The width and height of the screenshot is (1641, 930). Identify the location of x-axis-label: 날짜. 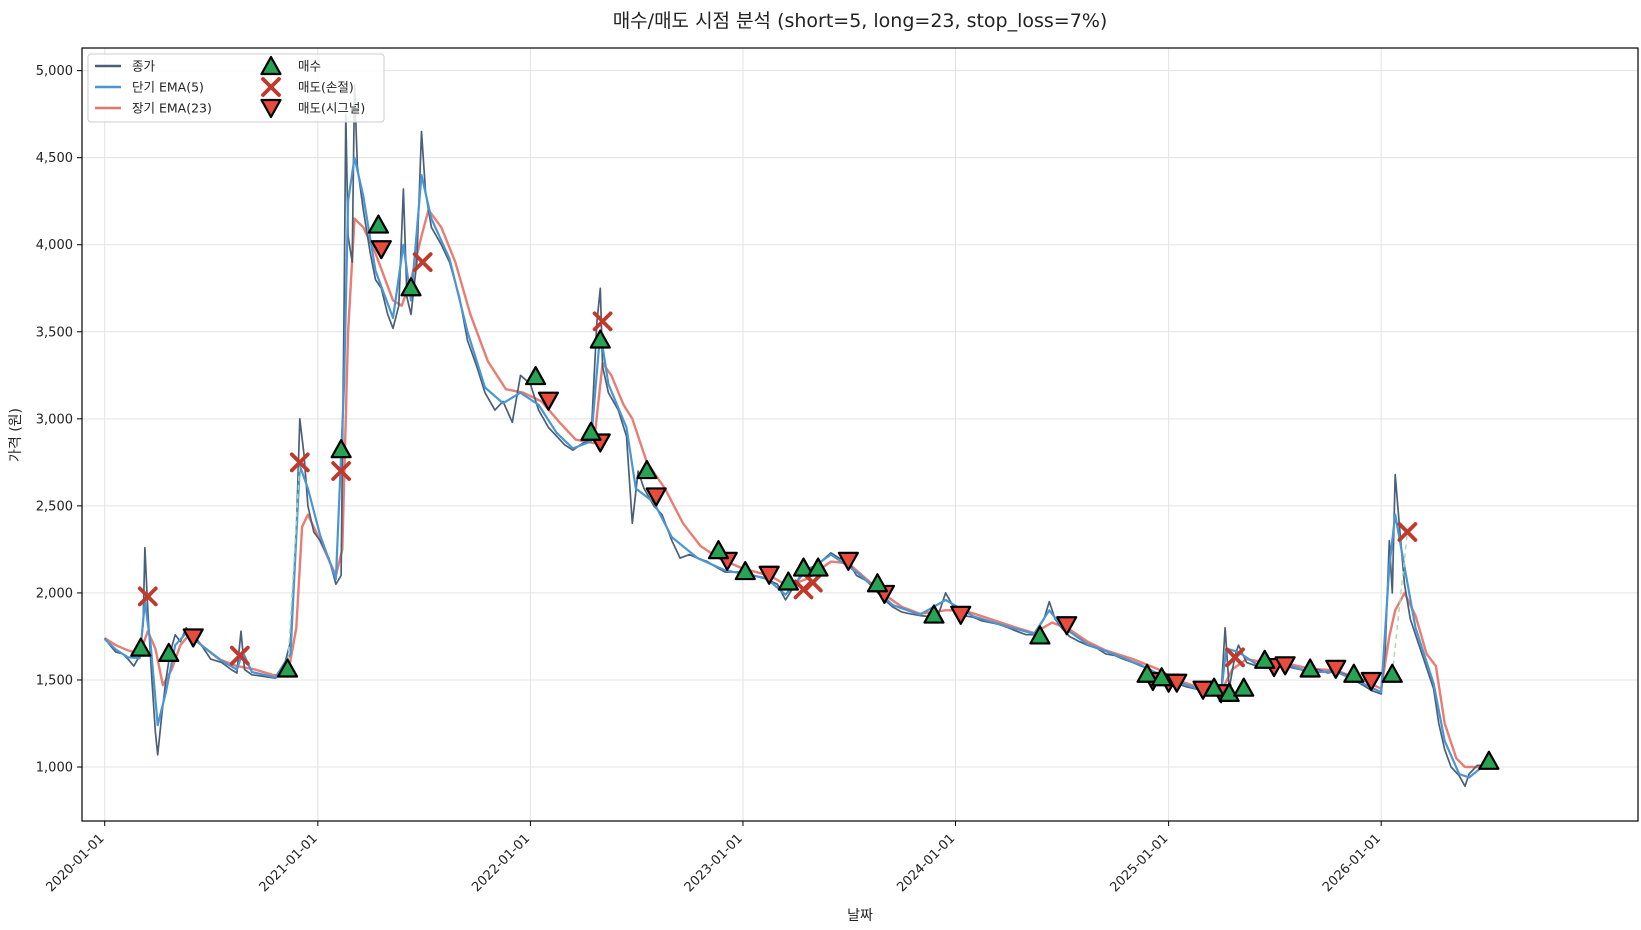
(860, 916).